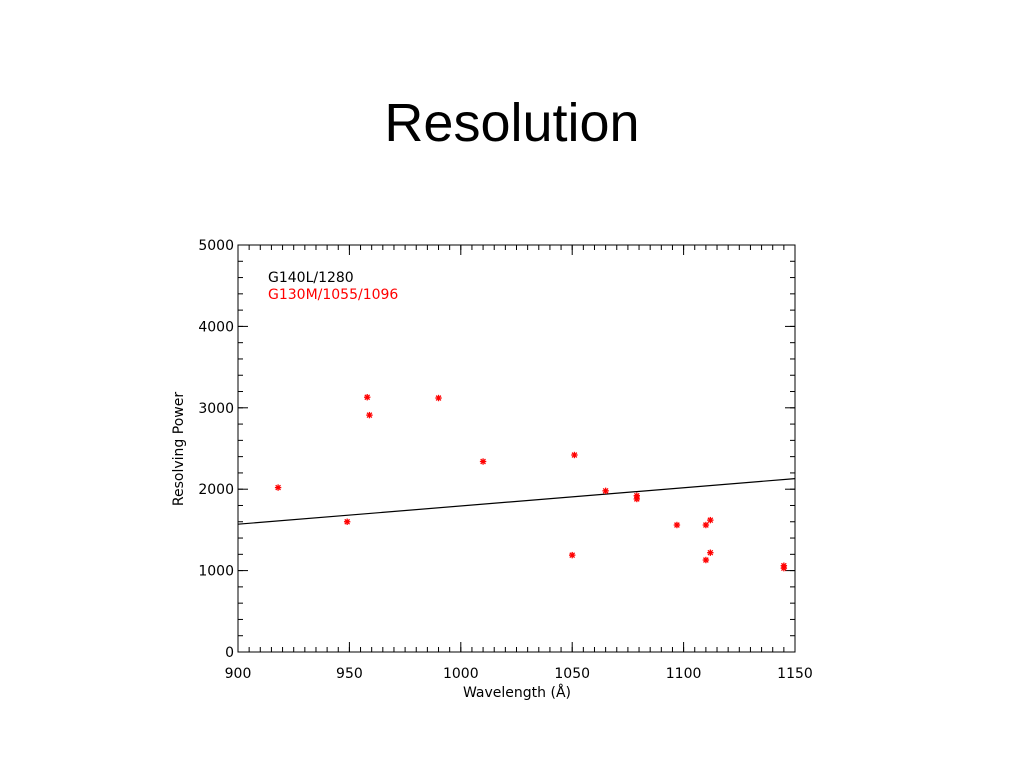 The width and height of the screenshot is (1024, 768). What do you see at coordinates (216, 246) in the screenshot?
I see `y-tick-label: 5000` at bounding box center [216, 246].